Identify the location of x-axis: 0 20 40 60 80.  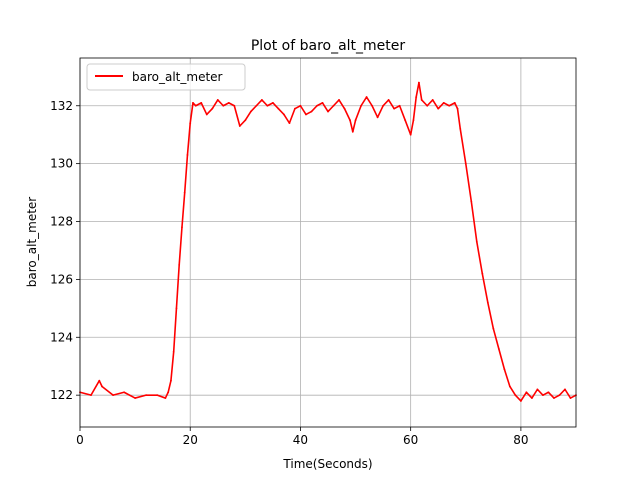
(302, 437).